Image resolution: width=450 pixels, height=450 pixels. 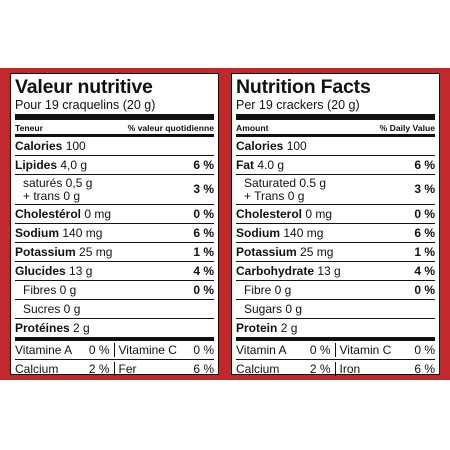 What do you see at coordinates (52, 309) in the screenshot?
I see `nutrient-name: Sucres 0 g` at bounding box center [52, 309].